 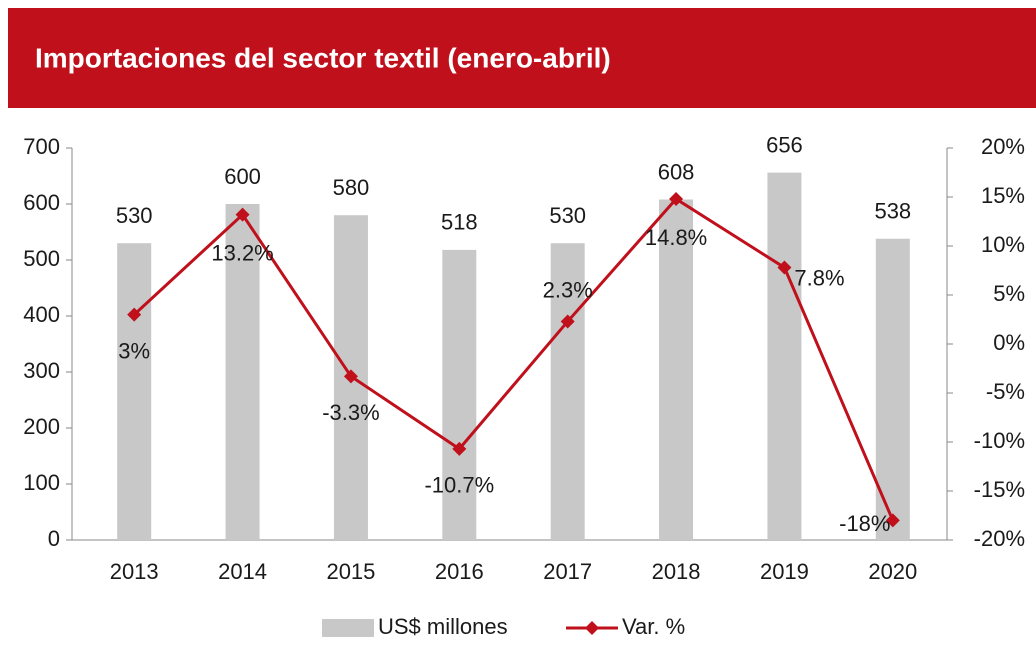 What do you see at coordinates (242, 252) in the screenshot?
I see `line-label: 13.2%` at bounding box center [242, 252].